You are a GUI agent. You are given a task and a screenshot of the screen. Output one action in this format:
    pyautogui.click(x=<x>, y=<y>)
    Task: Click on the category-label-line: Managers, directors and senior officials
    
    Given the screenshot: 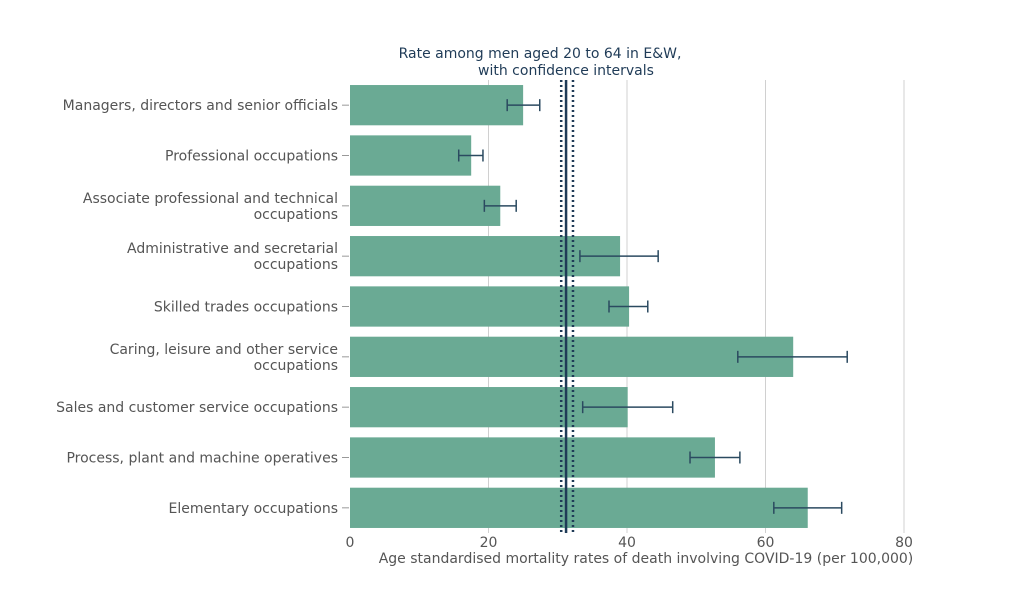 What is the action you would take?
    pyautogui.click(x=200, y=106)
    